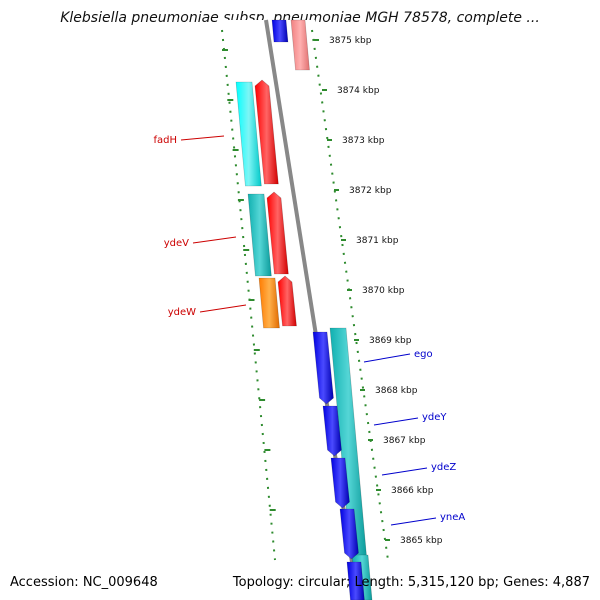 The image size is (600, 600). I want to click on inner-tick-line, so click(248, 295).